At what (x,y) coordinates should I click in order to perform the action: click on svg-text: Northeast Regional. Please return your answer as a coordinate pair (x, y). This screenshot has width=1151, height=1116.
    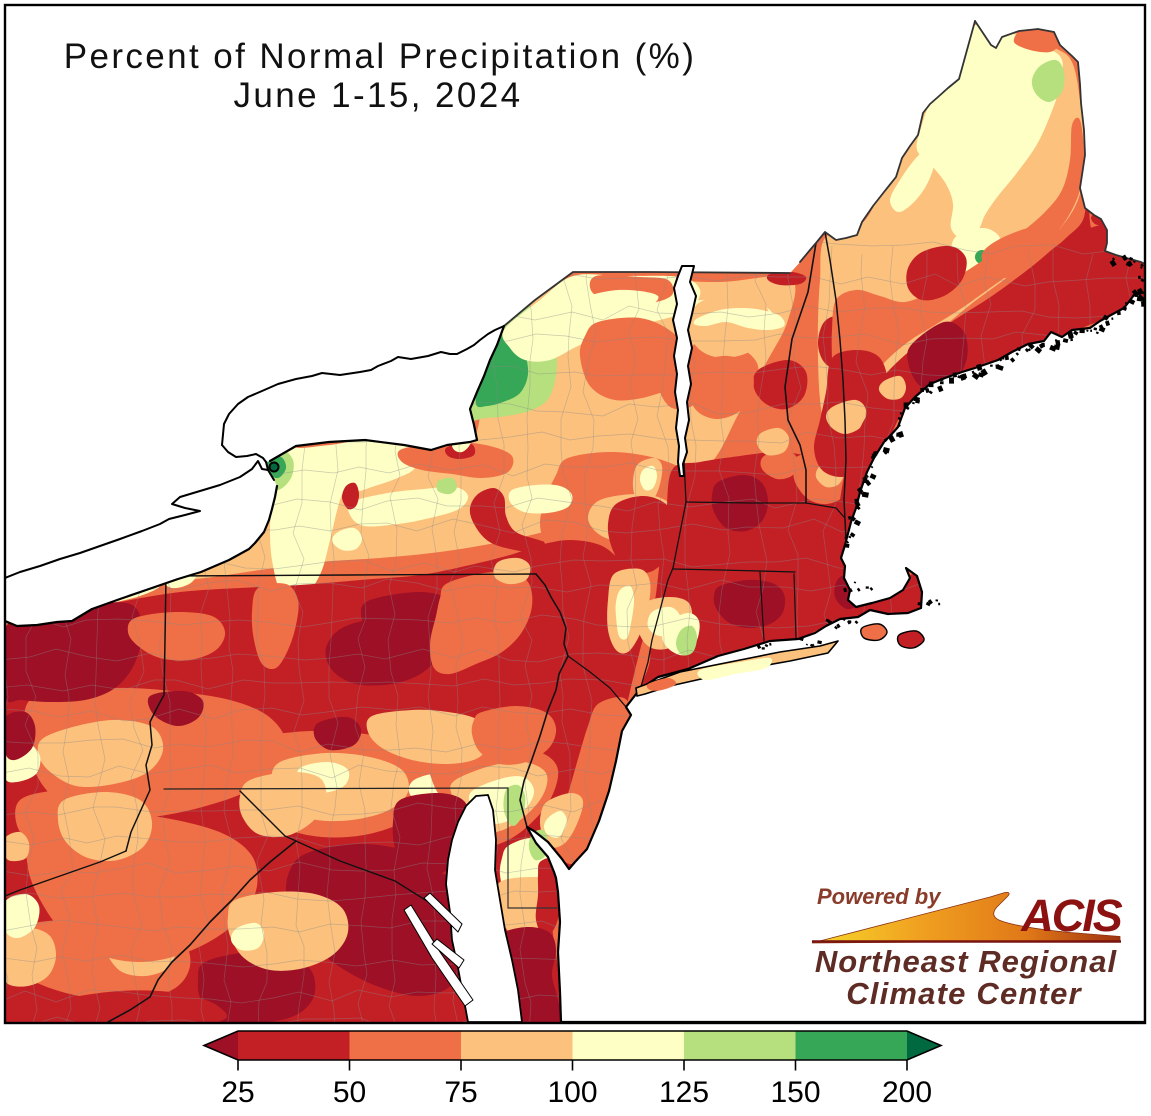
    Looking at the image, I should click on (966, 961).